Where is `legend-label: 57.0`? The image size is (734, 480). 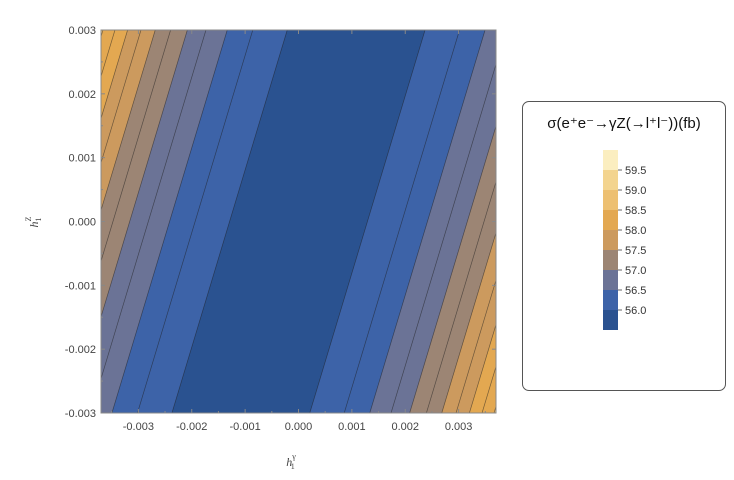 legend-label: 57.0 is located at coordinates (635, 271).